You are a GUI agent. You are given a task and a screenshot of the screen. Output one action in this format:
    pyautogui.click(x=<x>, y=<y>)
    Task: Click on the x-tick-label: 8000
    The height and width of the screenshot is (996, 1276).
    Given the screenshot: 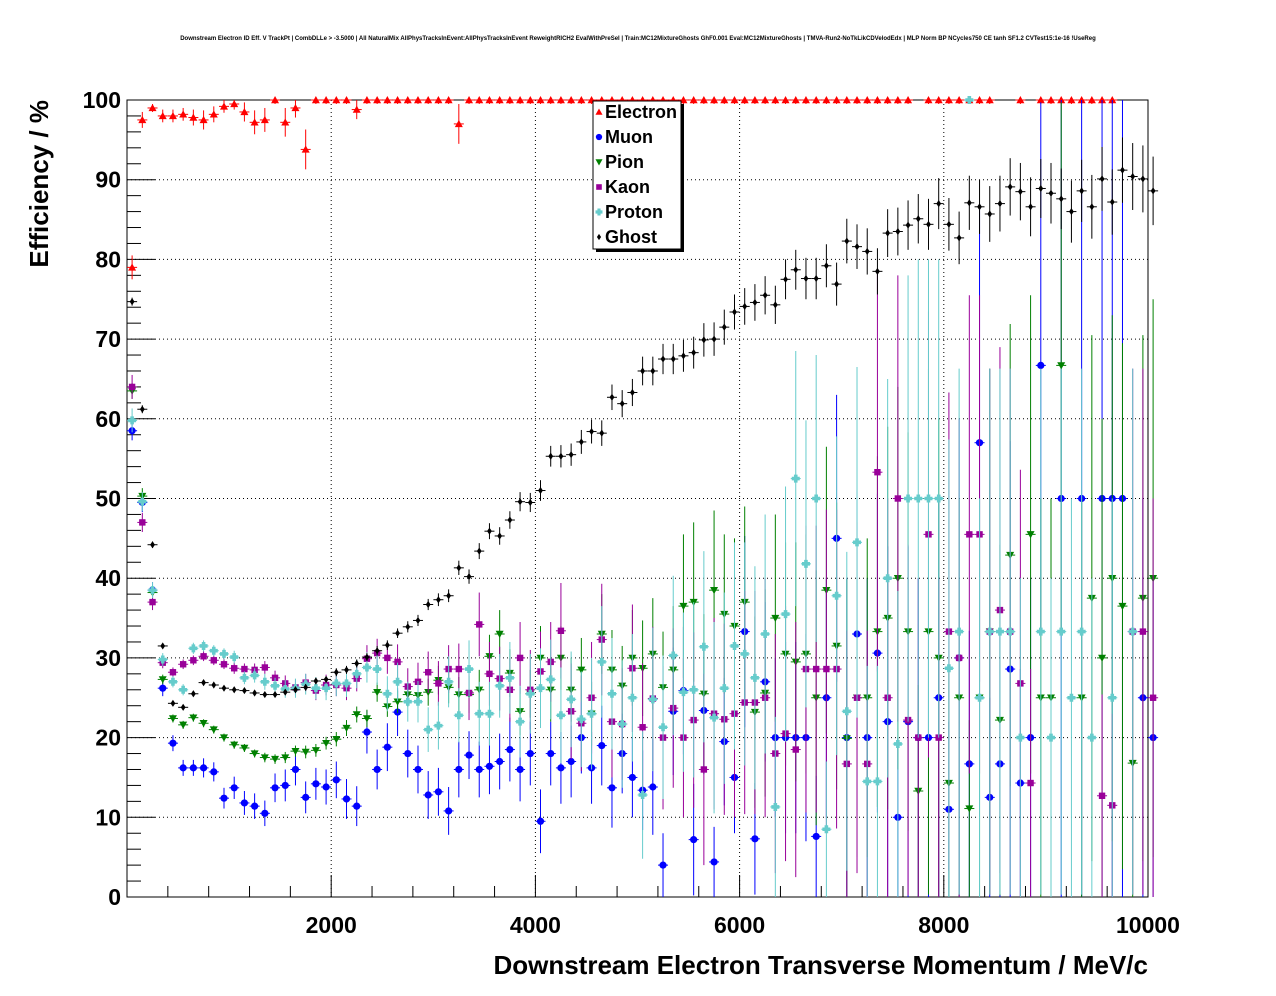 What is the action you would take?
    pyautogui.click(x=943, y=925)
    